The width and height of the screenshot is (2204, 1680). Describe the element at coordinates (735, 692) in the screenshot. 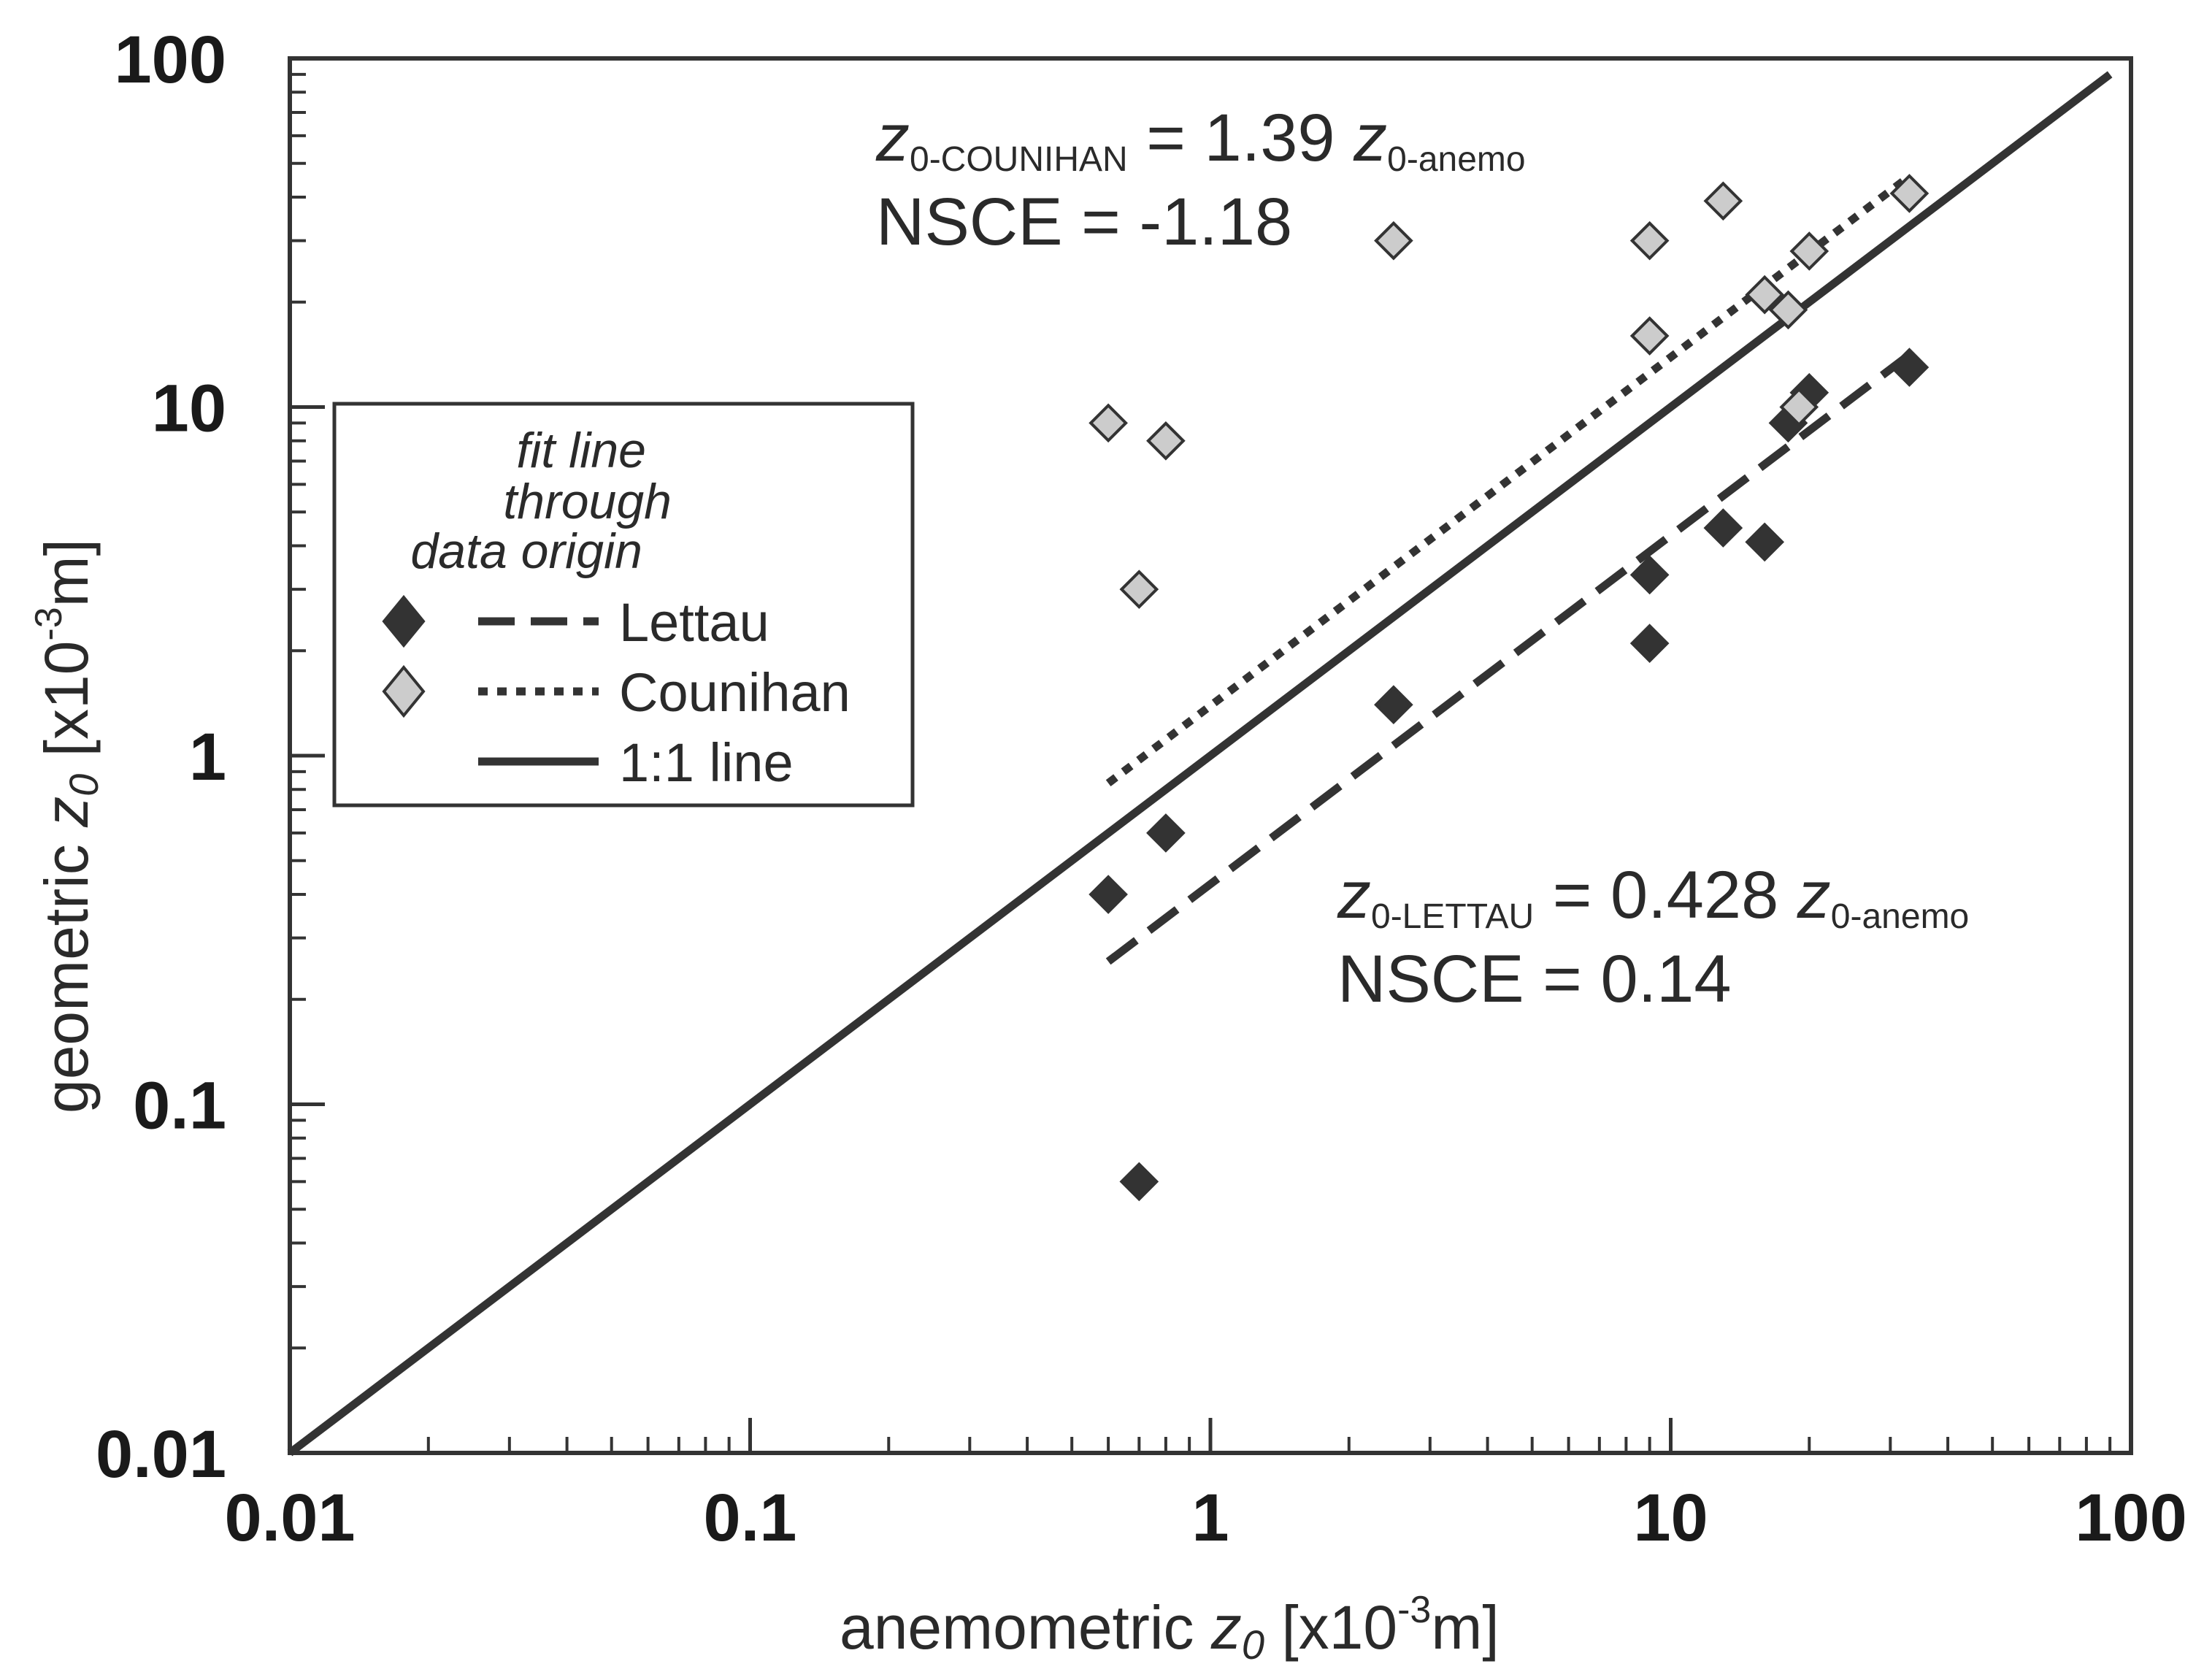

I see `legend-counihan-label: Counihan` at that location.